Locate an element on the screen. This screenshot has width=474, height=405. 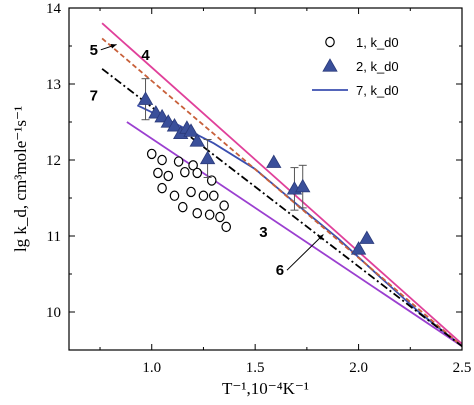
annotation-label-3: 3 is located at coordinates (263, 232).